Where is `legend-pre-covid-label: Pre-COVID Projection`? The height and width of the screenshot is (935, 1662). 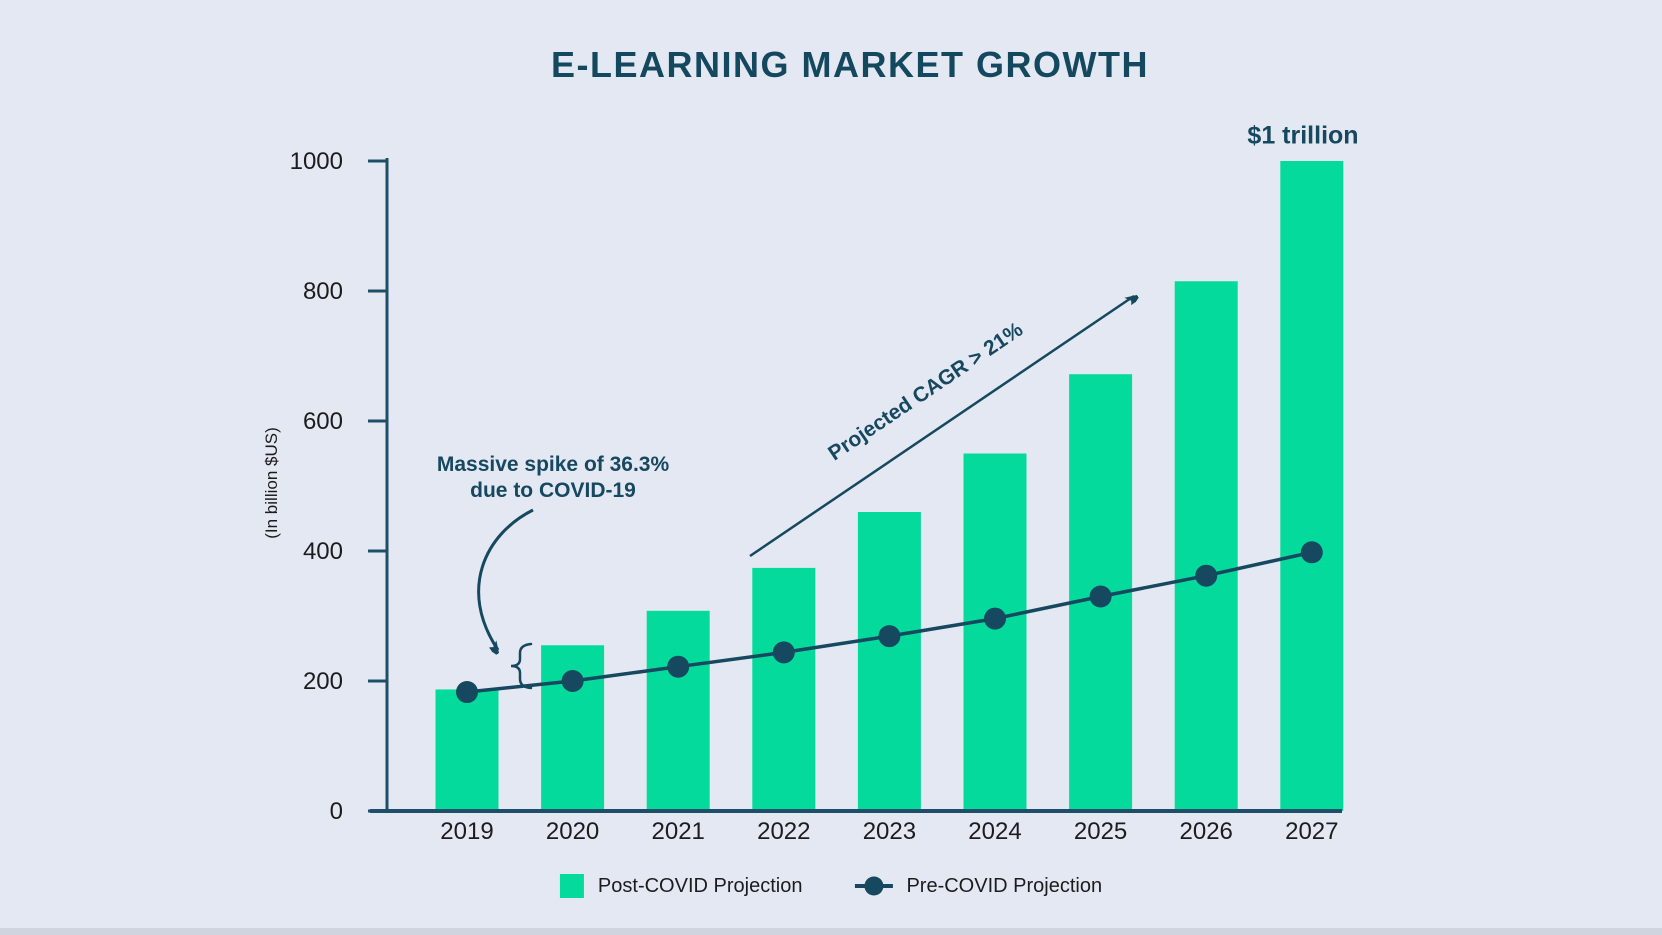 legend-pre-covid-label: Pre-COVID Projection is located at coordinates (1004, 885).